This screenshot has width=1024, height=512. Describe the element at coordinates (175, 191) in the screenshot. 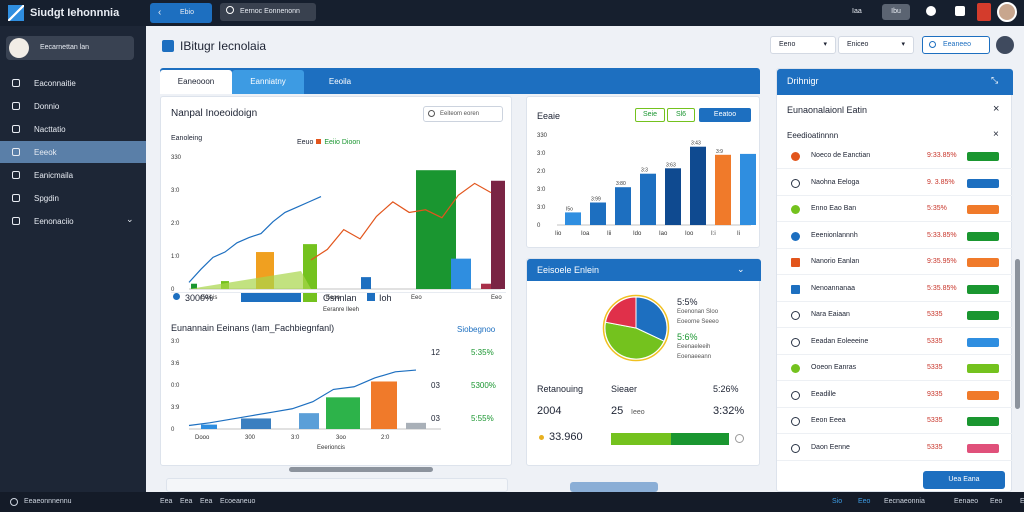

I see `chart1-y-tick: 3:0` at that location.